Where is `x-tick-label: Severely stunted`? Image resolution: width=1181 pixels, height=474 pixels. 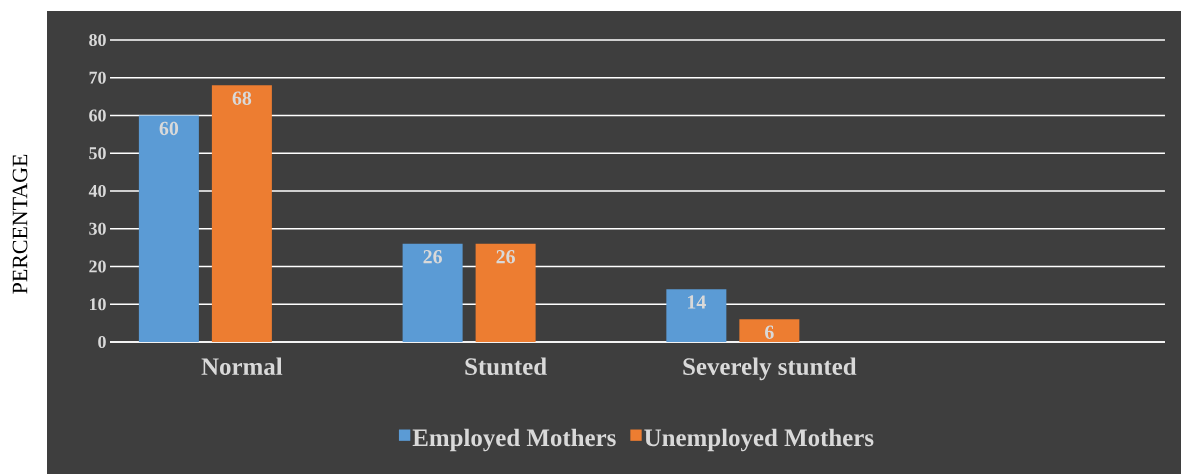
x-tick-label: Severely stunted is located at coordinates (770, 369).